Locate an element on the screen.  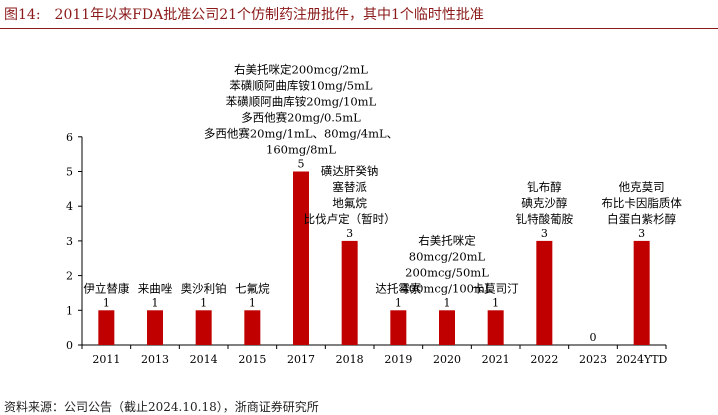
bar-annotation: 地氟烷 is located at coordinates (349, 203).